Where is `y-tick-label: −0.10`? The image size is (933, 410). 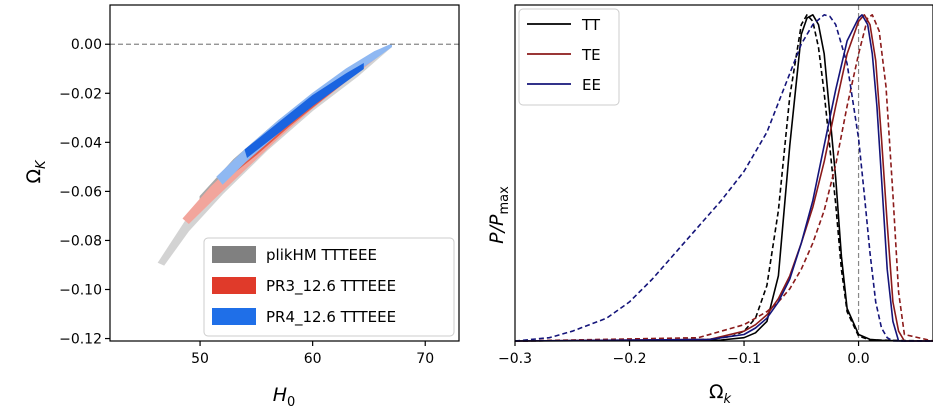 y-tick-label: −0.10 is located at coordinates (80, 290).